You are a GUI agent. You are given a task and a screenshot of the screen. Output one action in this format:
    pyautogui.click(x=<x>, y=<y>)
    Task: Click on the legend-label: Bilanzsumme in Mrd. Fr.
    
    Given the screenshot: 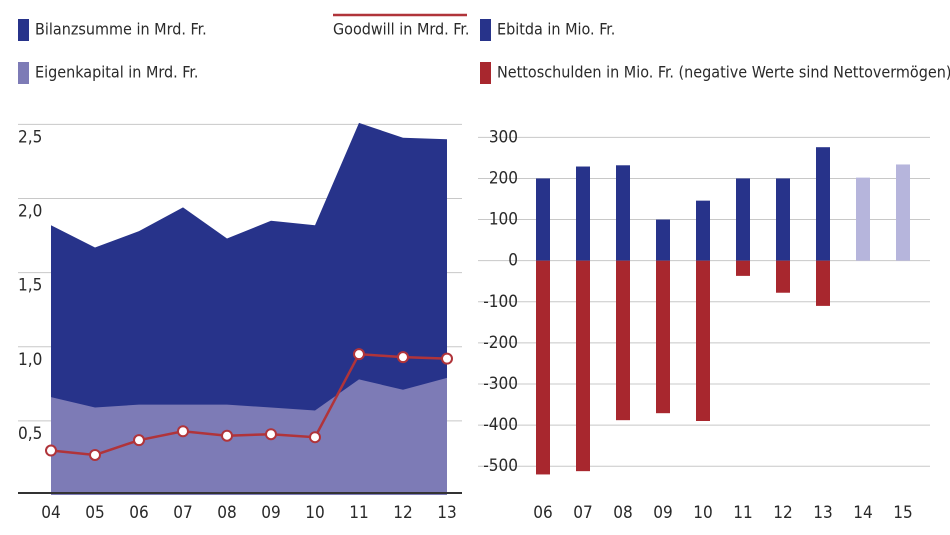 What is the action you would take?
    pyautogui.click(x=121, y=29)
    